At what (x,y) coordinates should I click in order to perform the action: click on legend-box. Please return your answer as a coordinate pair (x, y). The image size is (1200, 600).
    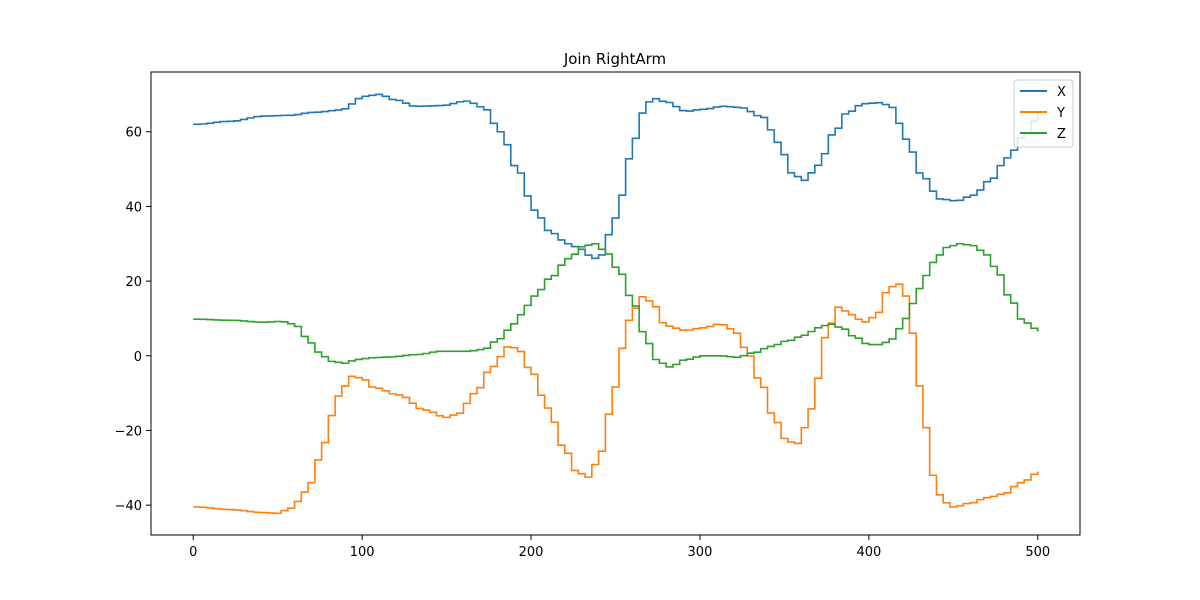
    Looking at the image, I should click on (1043, 113).